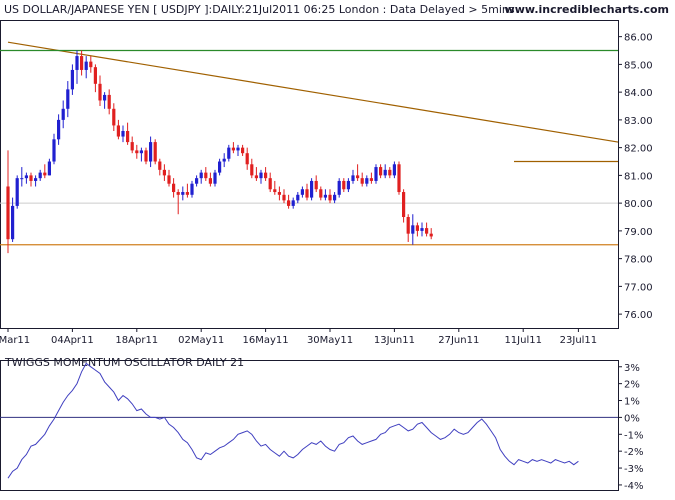  Describe the element at coordinates (15, 340) in the screenshot. I see `price-xtick-label: 21Mar11` at that location.